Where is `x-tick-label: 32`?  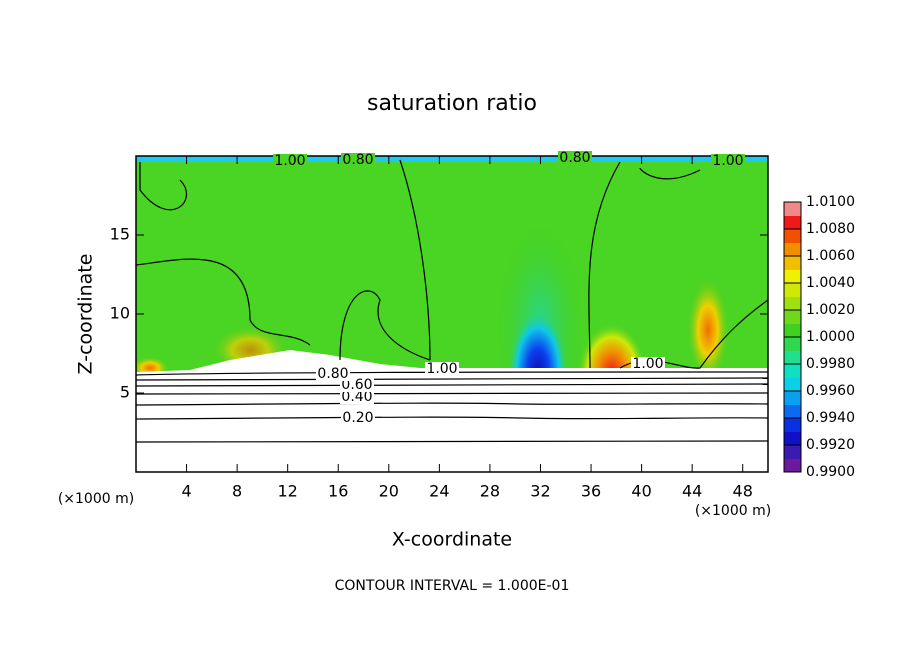
x-tick-label: 32 is located at coordinates (540, 491).